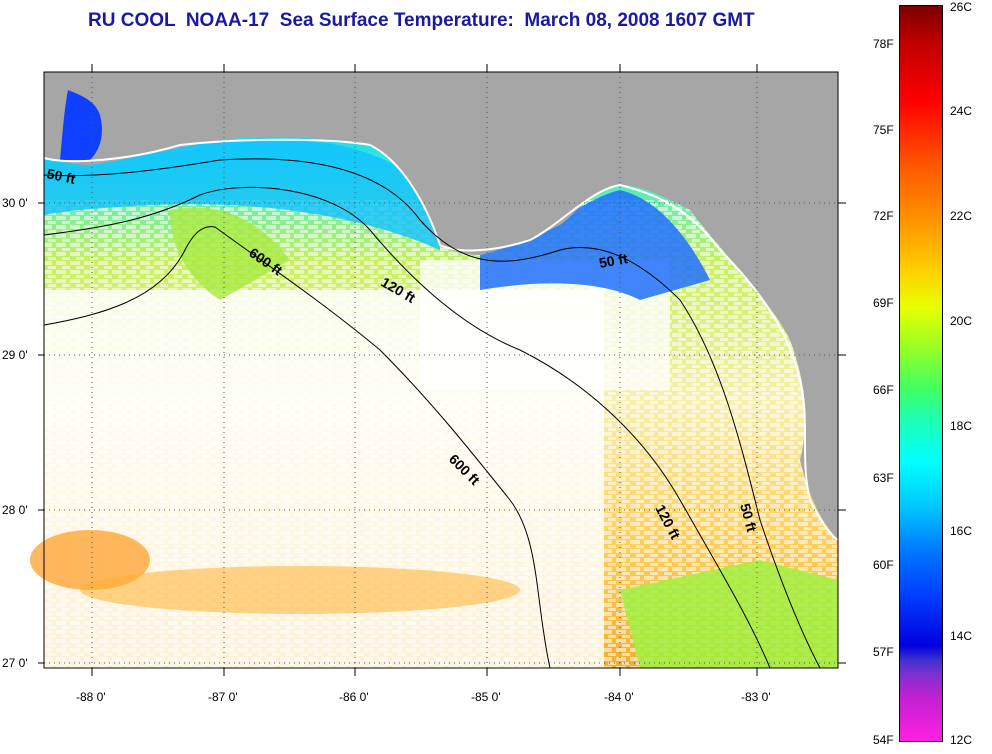 Image resolution: width=992 pixels, height=754 pixels. I want to click on land-florida-peninsula, so click(814, 440).